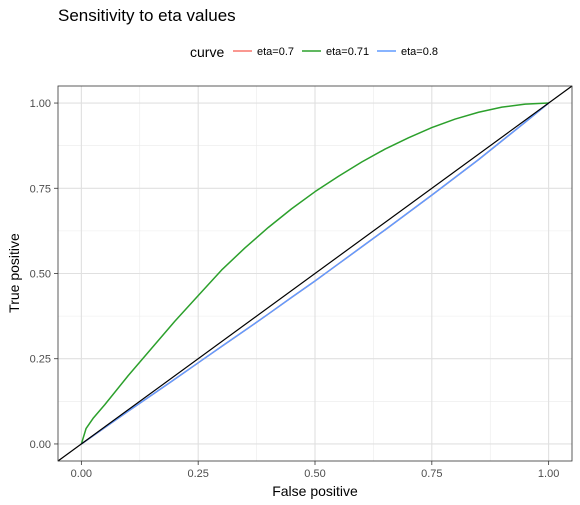 This screenshot has height=505, width=580. Describe the element at coordinates (81, 474) in the screenshot. I see `x-tick-label: 0.00` at that location.